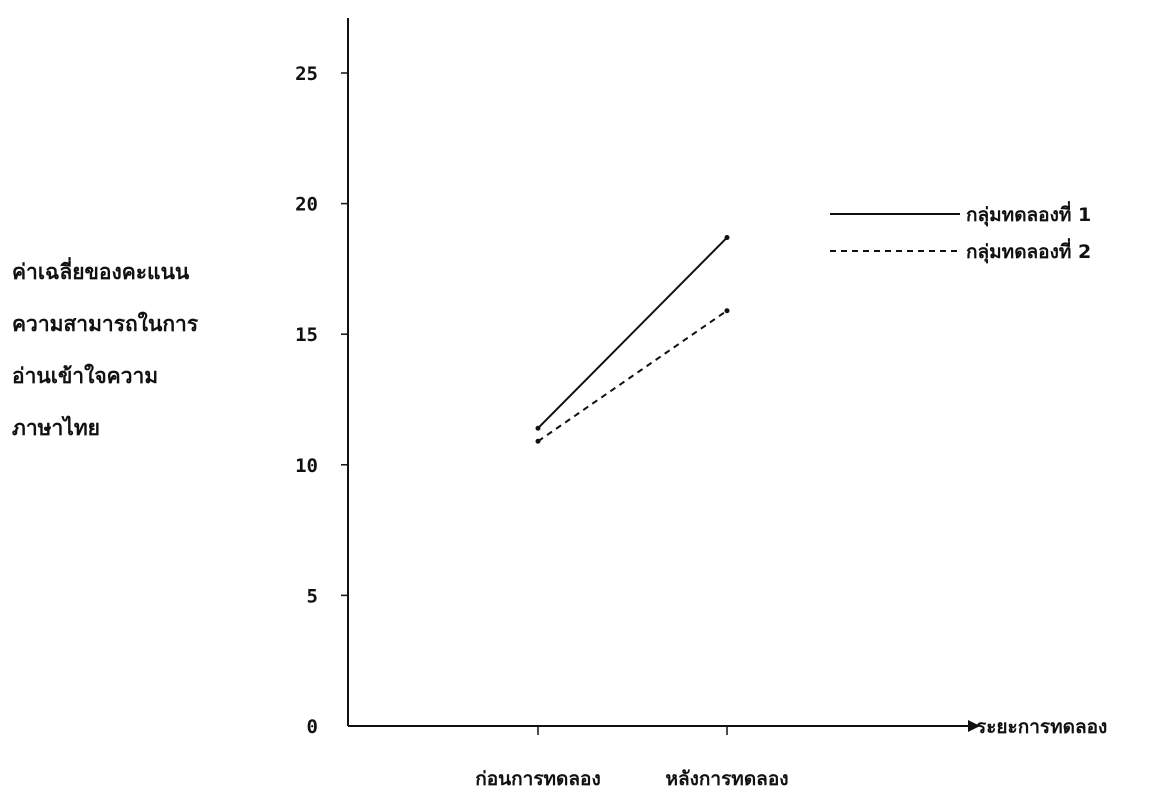 The width and height of the screenshot is (1165, 794). I want to click on y-tick-label: 10, so click(306, 466).